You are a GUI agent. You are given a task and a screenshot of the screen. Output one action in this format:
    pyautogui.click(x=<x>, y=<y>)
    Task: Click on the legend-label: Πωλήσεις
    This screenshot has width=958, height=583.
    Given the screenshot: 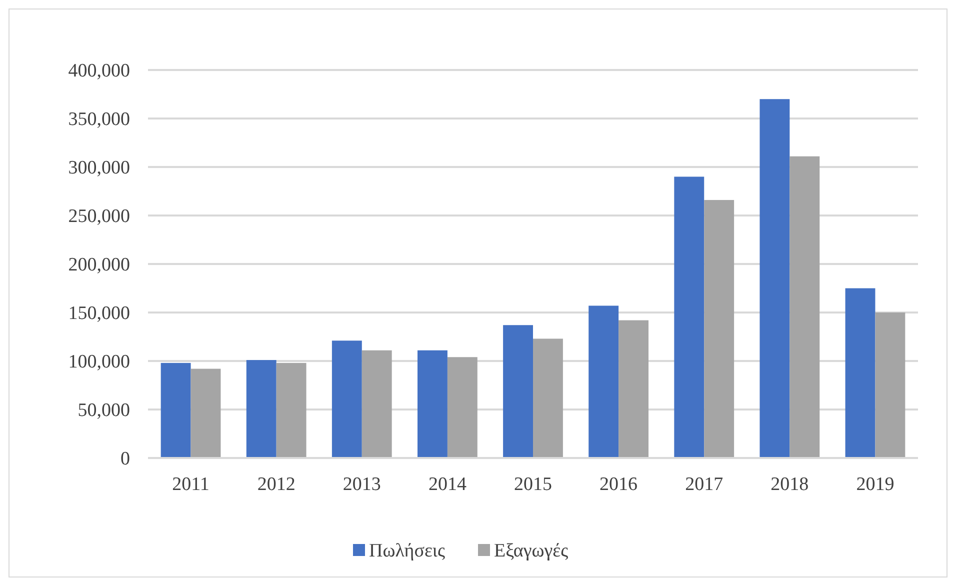 What is the action you would take?
    pyautogui.click(x=407, y=551)
    